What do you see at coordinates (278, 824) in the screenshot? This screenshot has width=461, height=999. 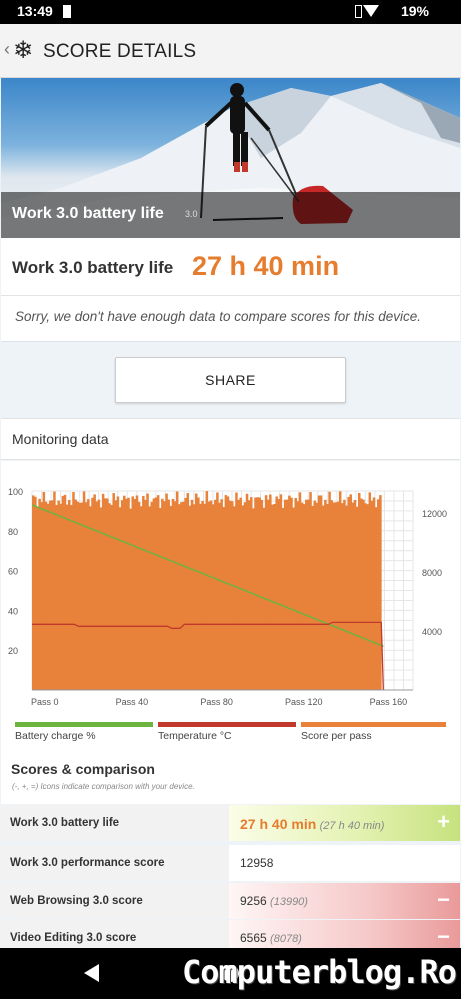 I see `score-value-text: 27 h 40 min` at bounding box center [278, 824].